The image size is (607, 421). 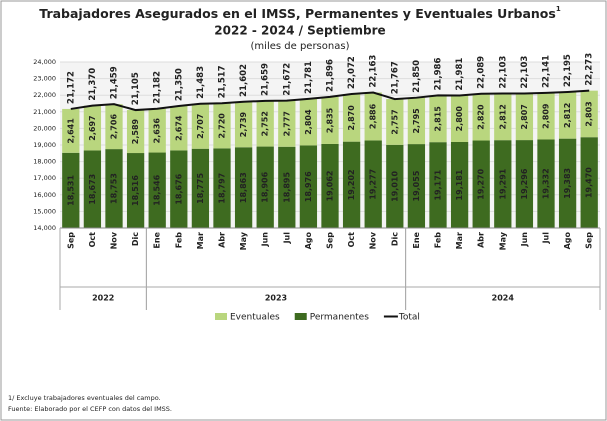 What do you see at coordinates (481, 117) in the screenshot?
I see `value-label: 2,820` at bounding box center [481, 117].